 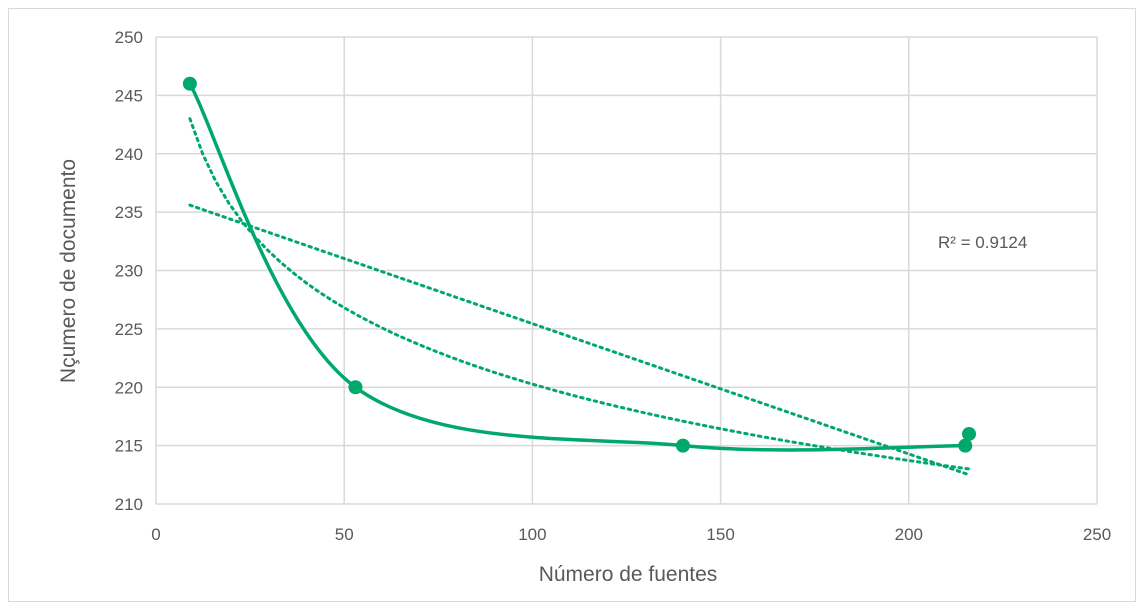 What do you see at coordinates (628, 574) in the screenshot?
I see `x-axis-title: Número de fuentes` at bounding box center [628, 574].